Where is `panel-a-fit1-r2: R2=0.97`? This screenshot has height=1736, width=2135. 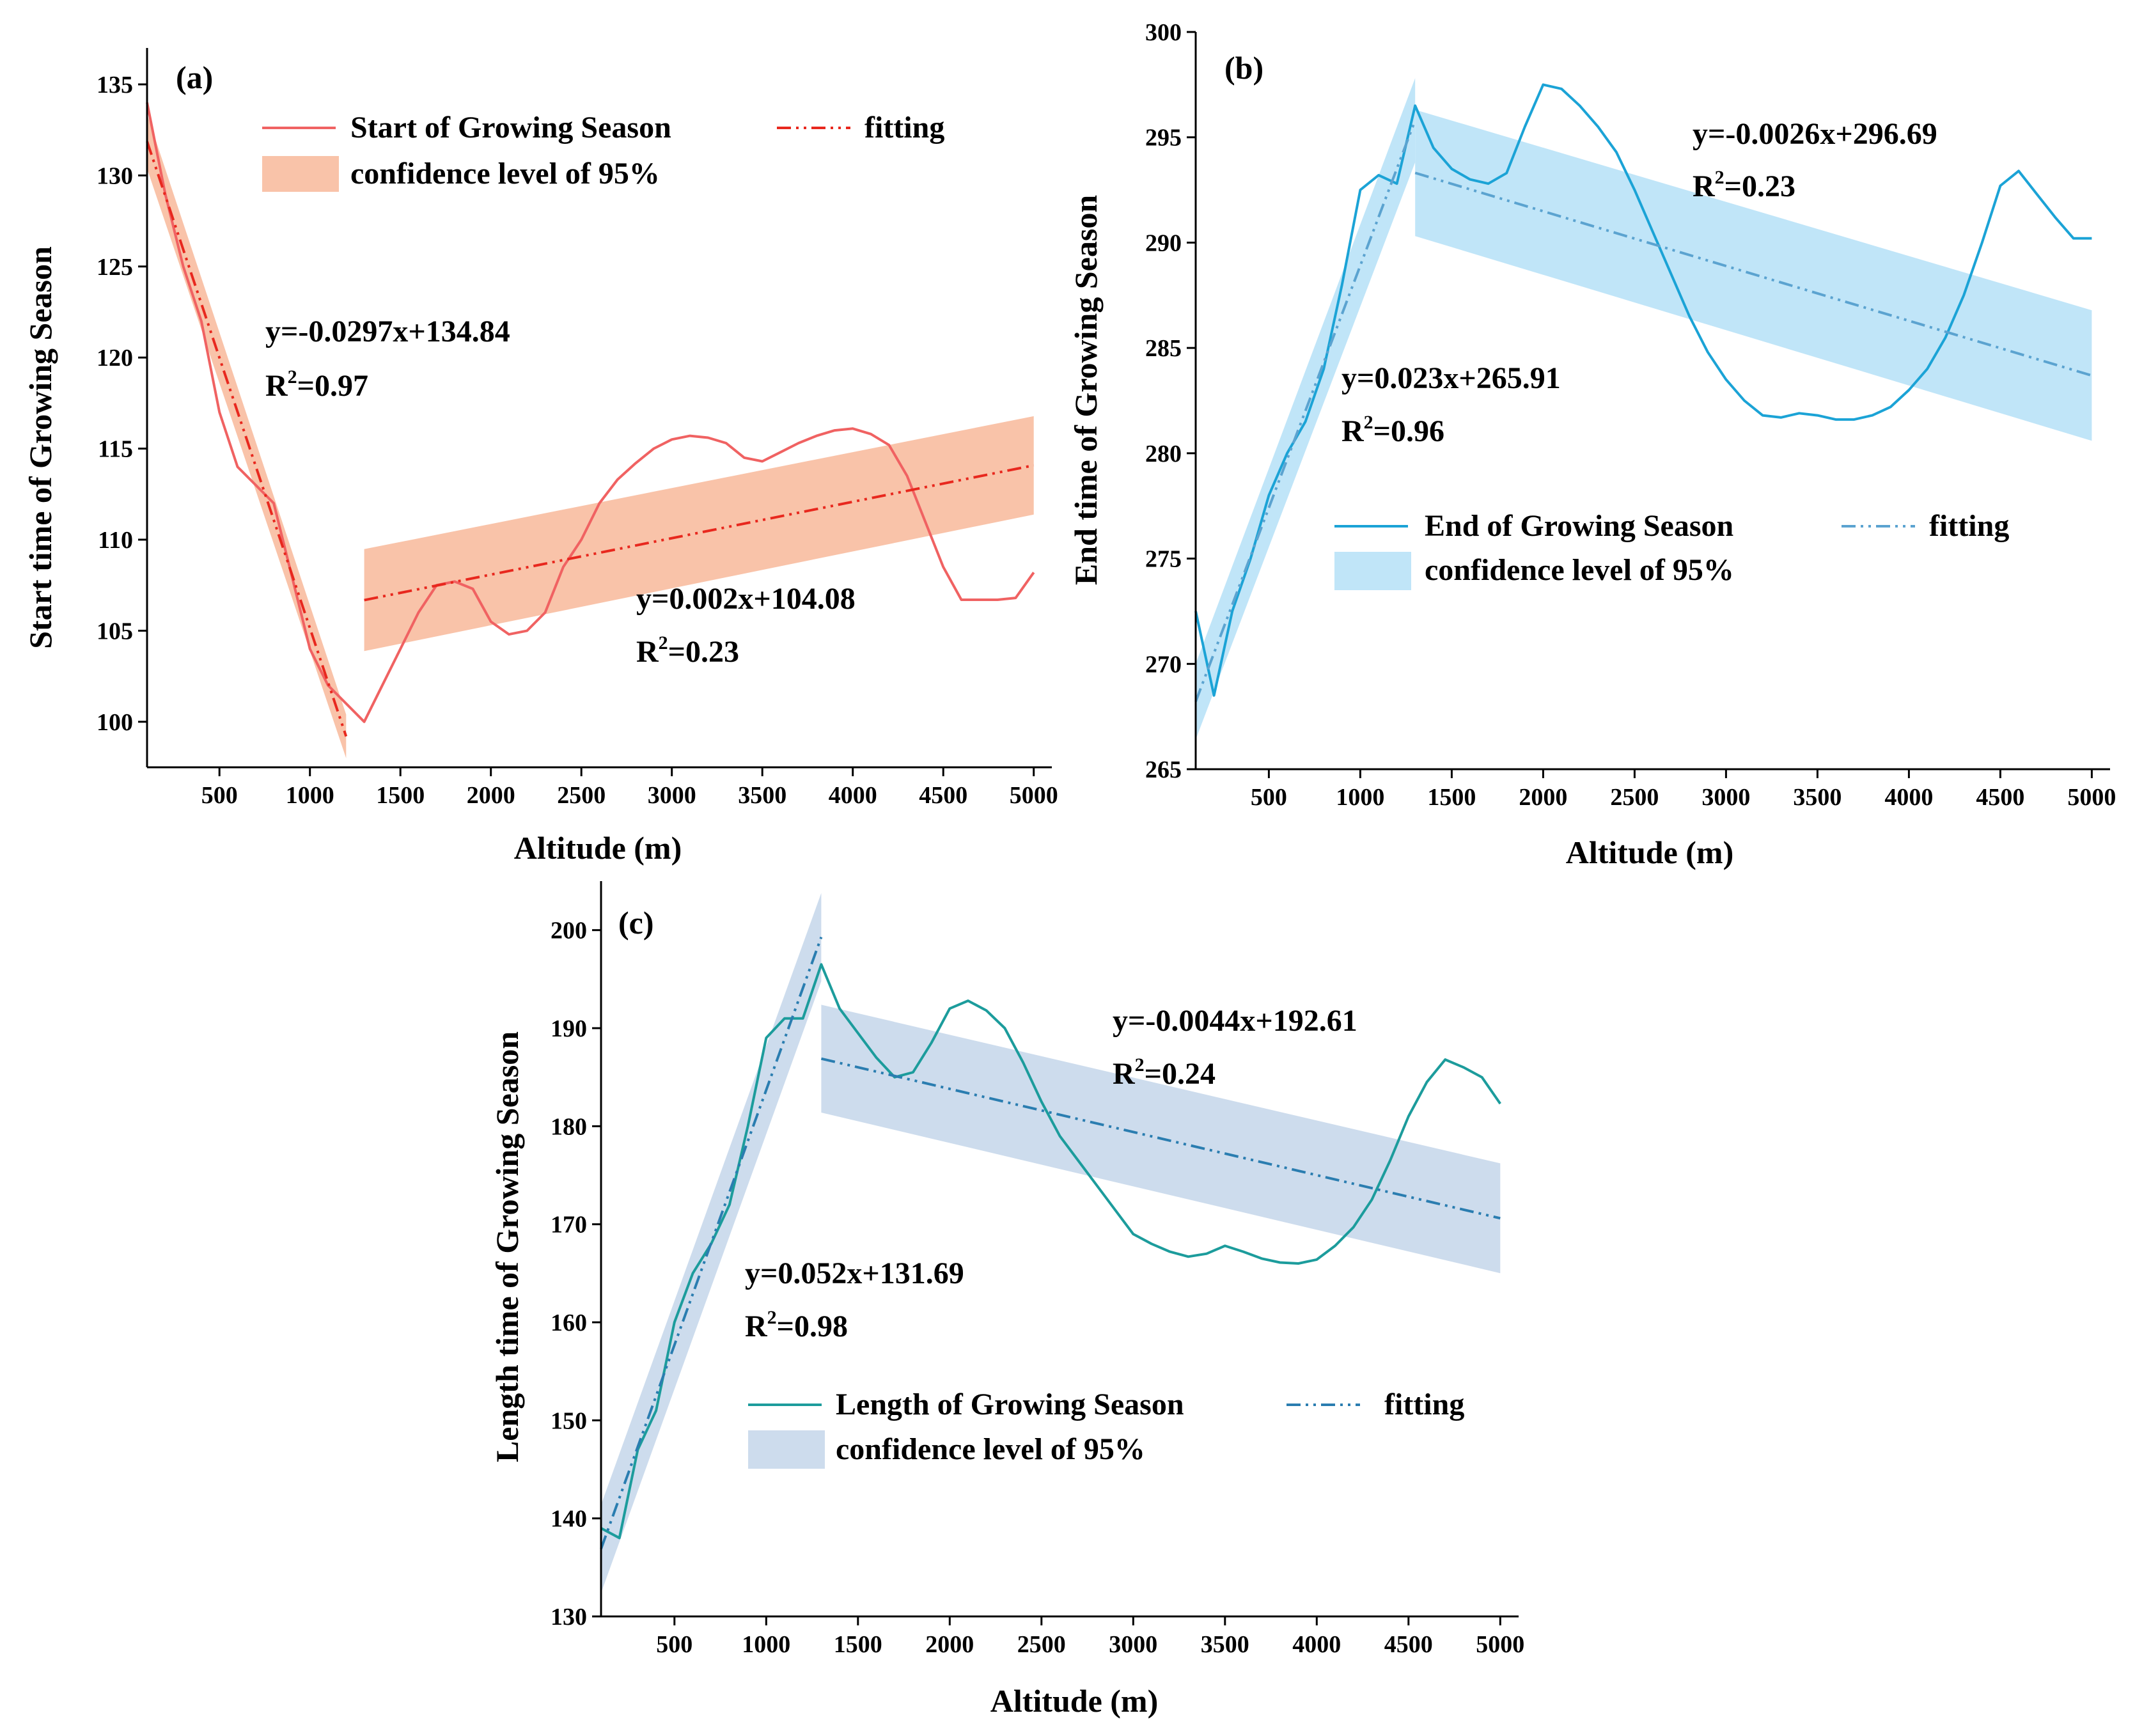
panel-a-fit1-r2: R2=0.97 is located at coordinates (317, 384).